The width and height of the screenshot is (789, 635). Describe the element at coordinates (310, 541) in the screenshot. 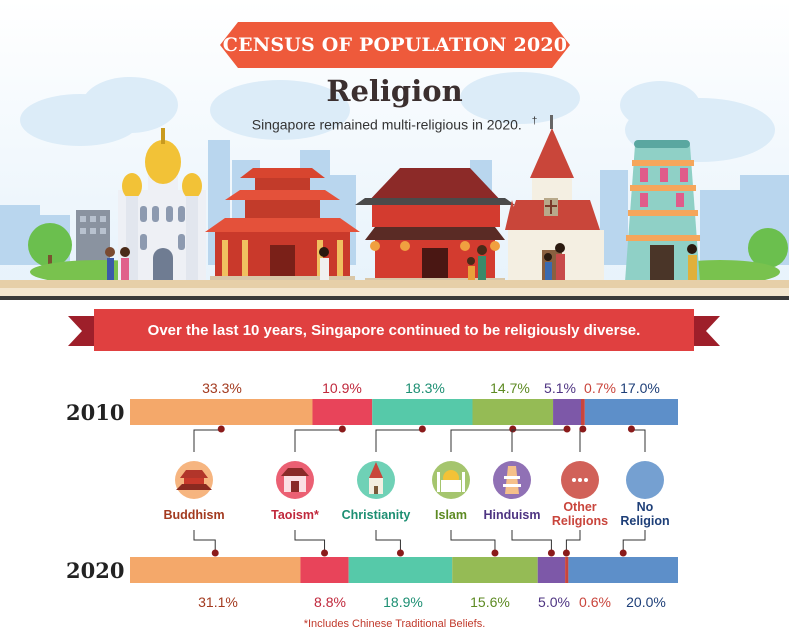

I see `connector-2020-taoism` at that location.